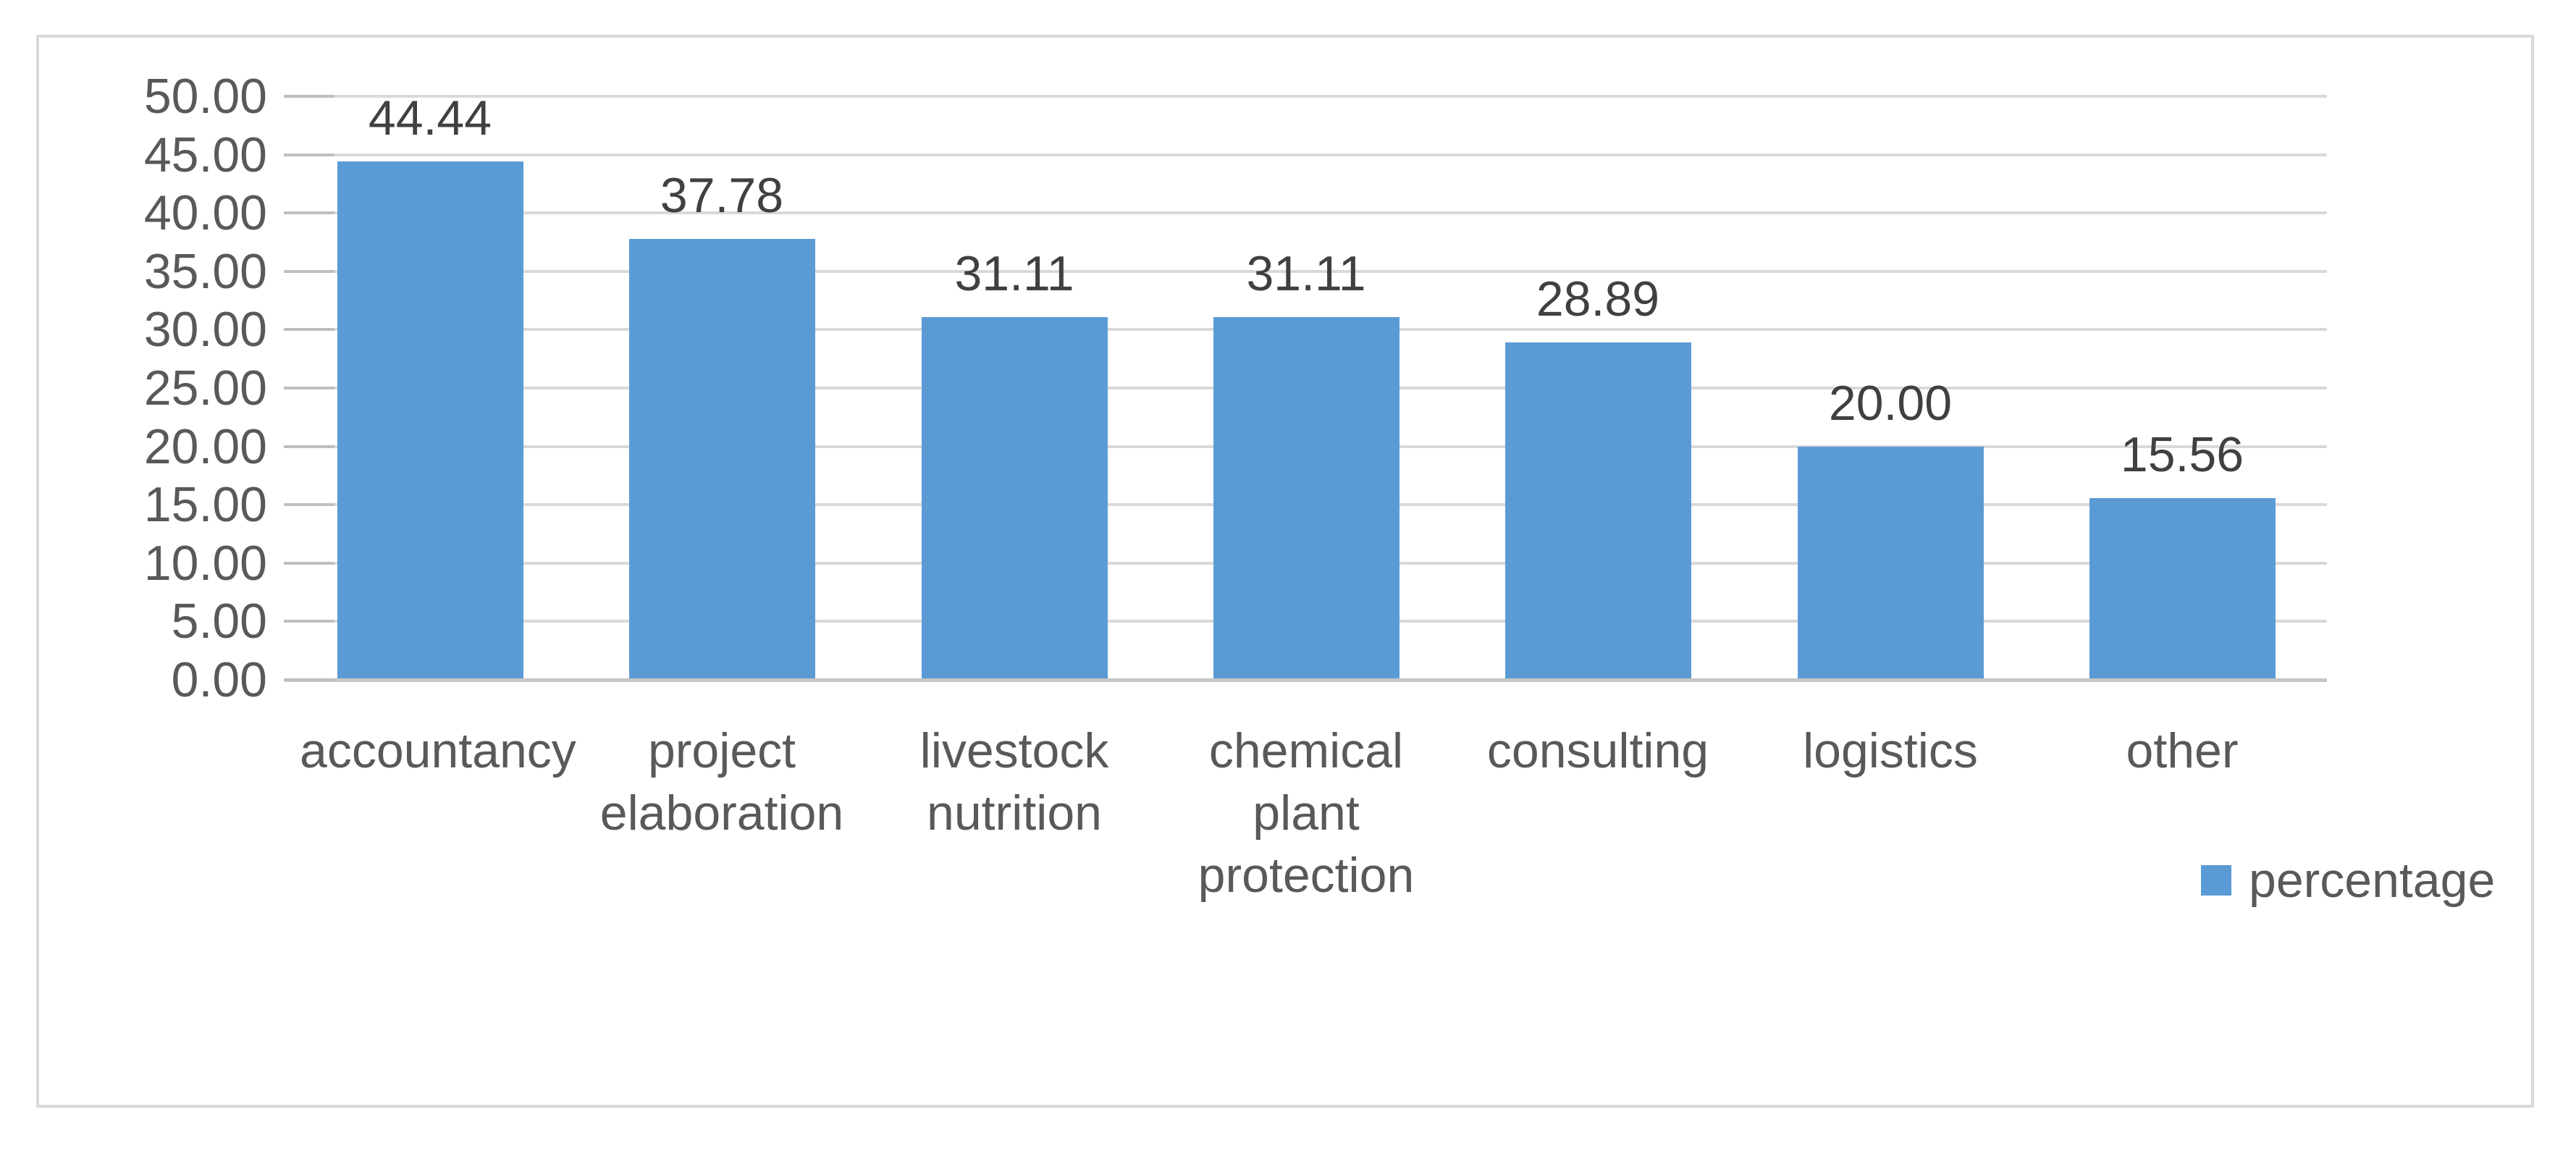 The width and height of the screenshot is (2576, 1154). I want to click on bar-accountancy, so click(430, 419).